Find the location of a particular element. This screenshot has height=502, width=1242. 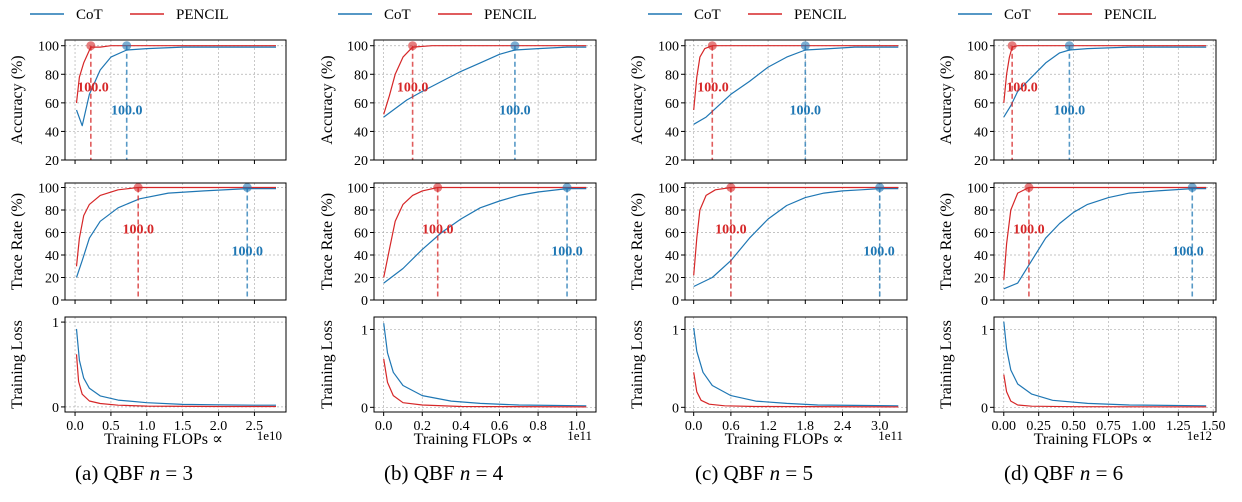

xtick-label: 0.25 is located at coordinates (1038, 426).